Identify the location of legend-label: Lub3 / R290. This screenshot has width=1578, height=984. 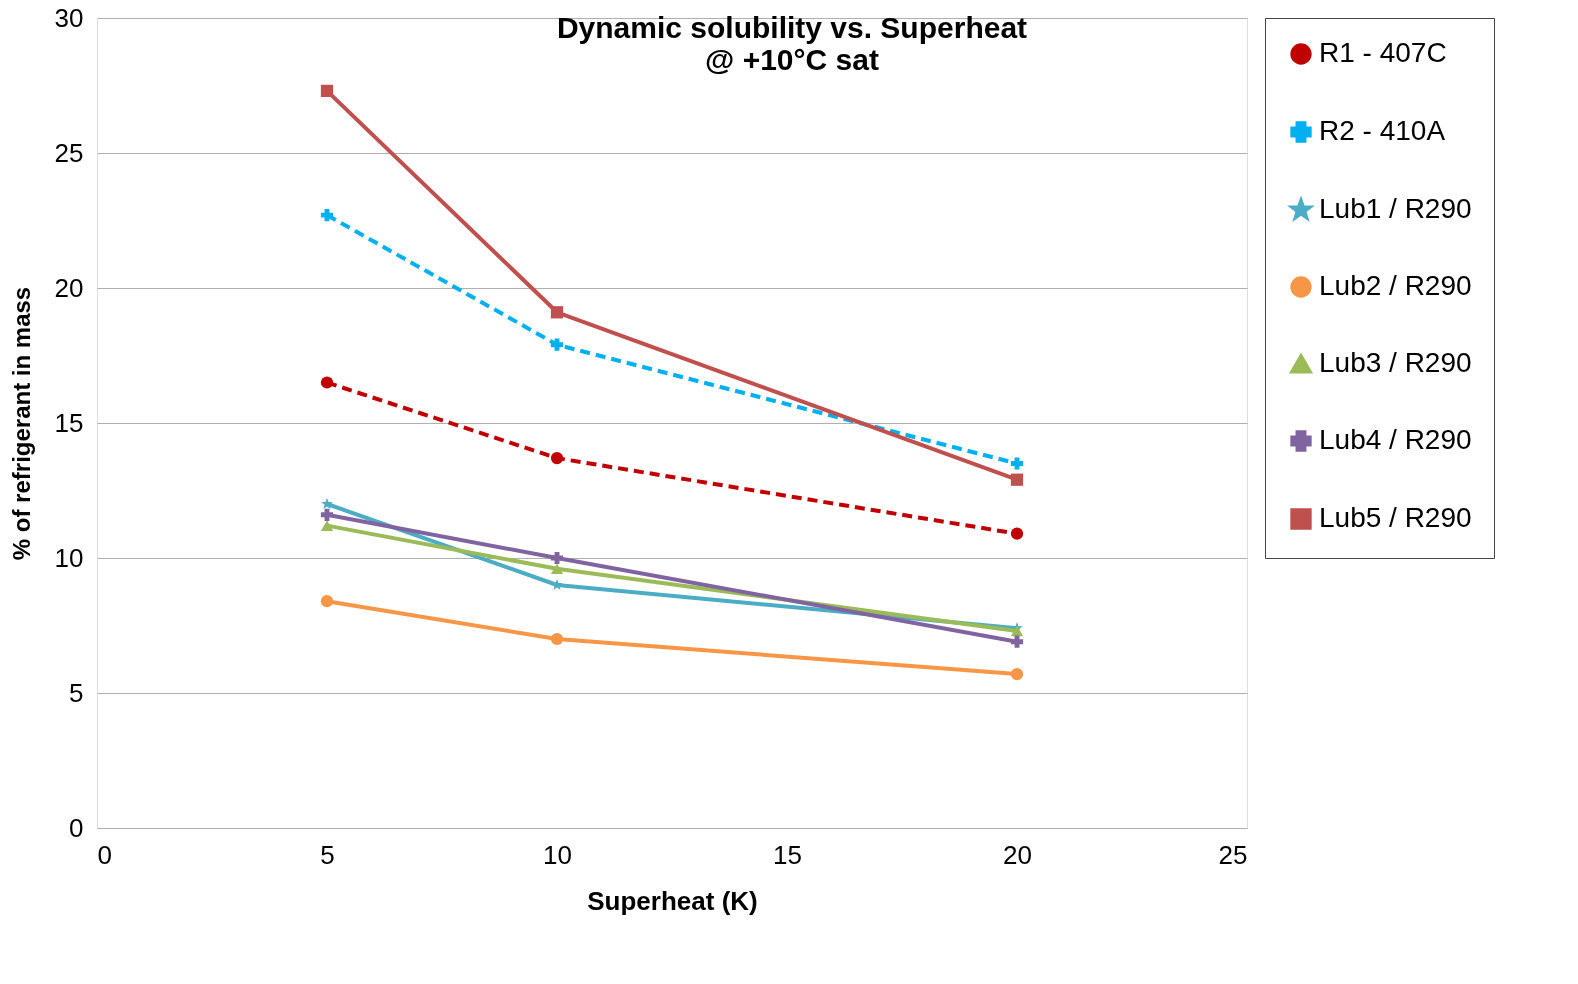
(1395, 362).